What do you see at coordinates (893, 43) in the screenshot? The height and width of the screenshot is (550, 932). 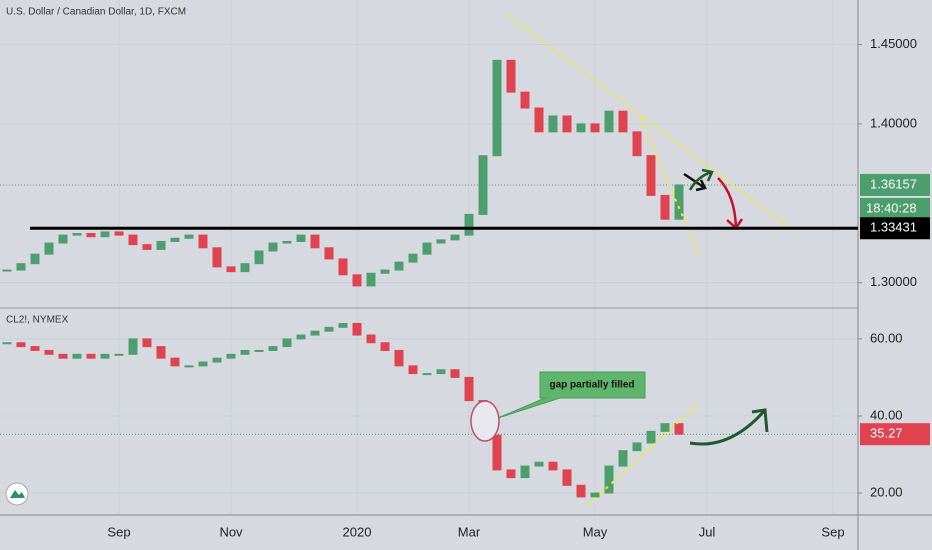 I see `y-tick-label: 1.45000` at bounding box center [893, 43].